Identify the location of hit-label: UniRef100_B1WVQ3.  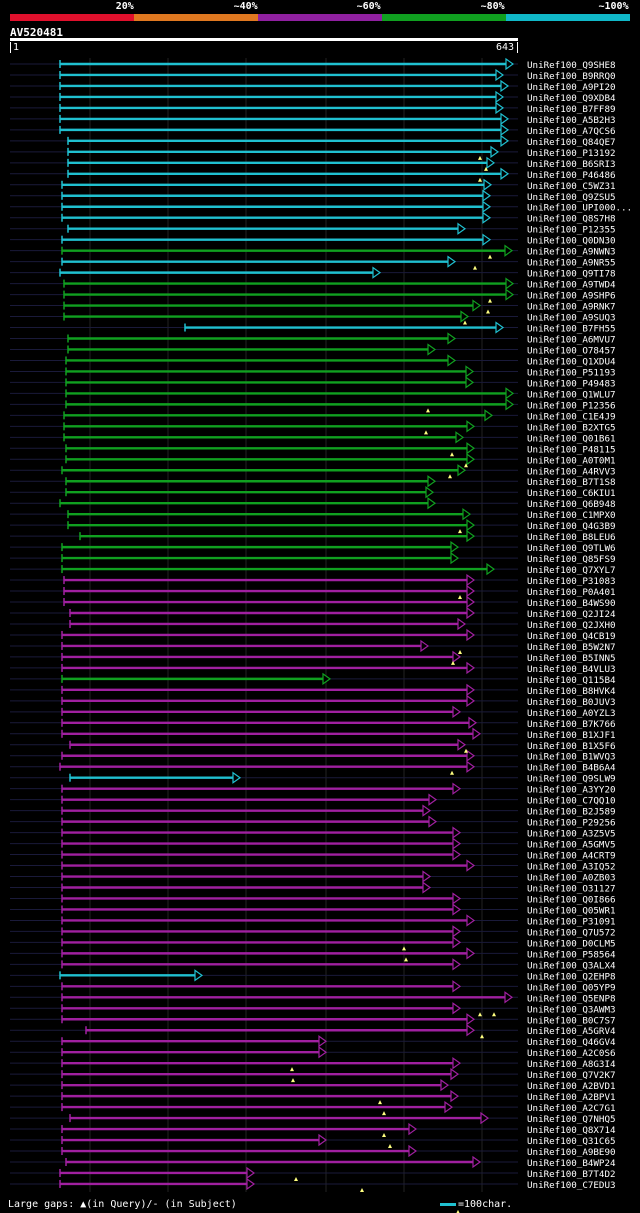
(571, 757).